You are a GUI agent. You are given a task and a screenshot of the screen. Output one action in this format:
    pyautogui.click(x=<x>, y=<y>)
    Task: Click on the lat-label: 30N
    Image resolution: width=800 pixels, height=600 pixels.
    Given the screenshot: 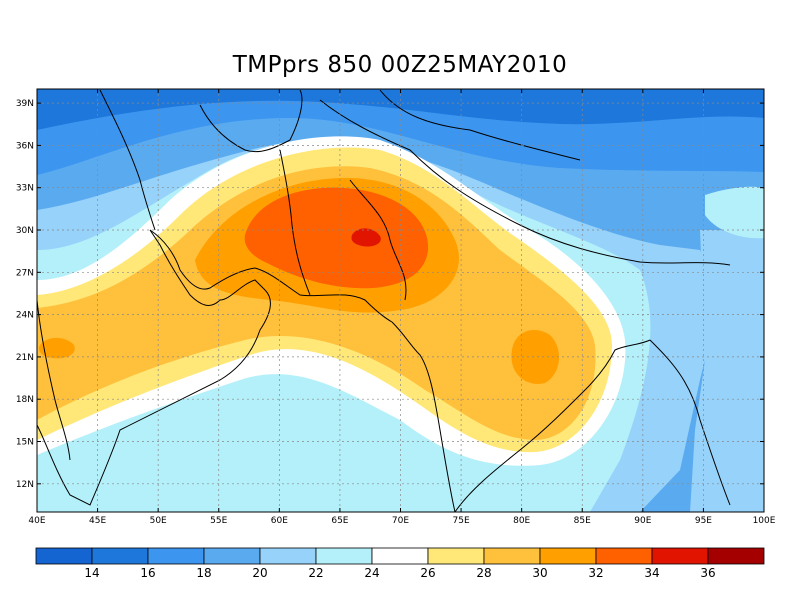 What is the action you would take?
    pyautogui.click(x=25, y=231)
    